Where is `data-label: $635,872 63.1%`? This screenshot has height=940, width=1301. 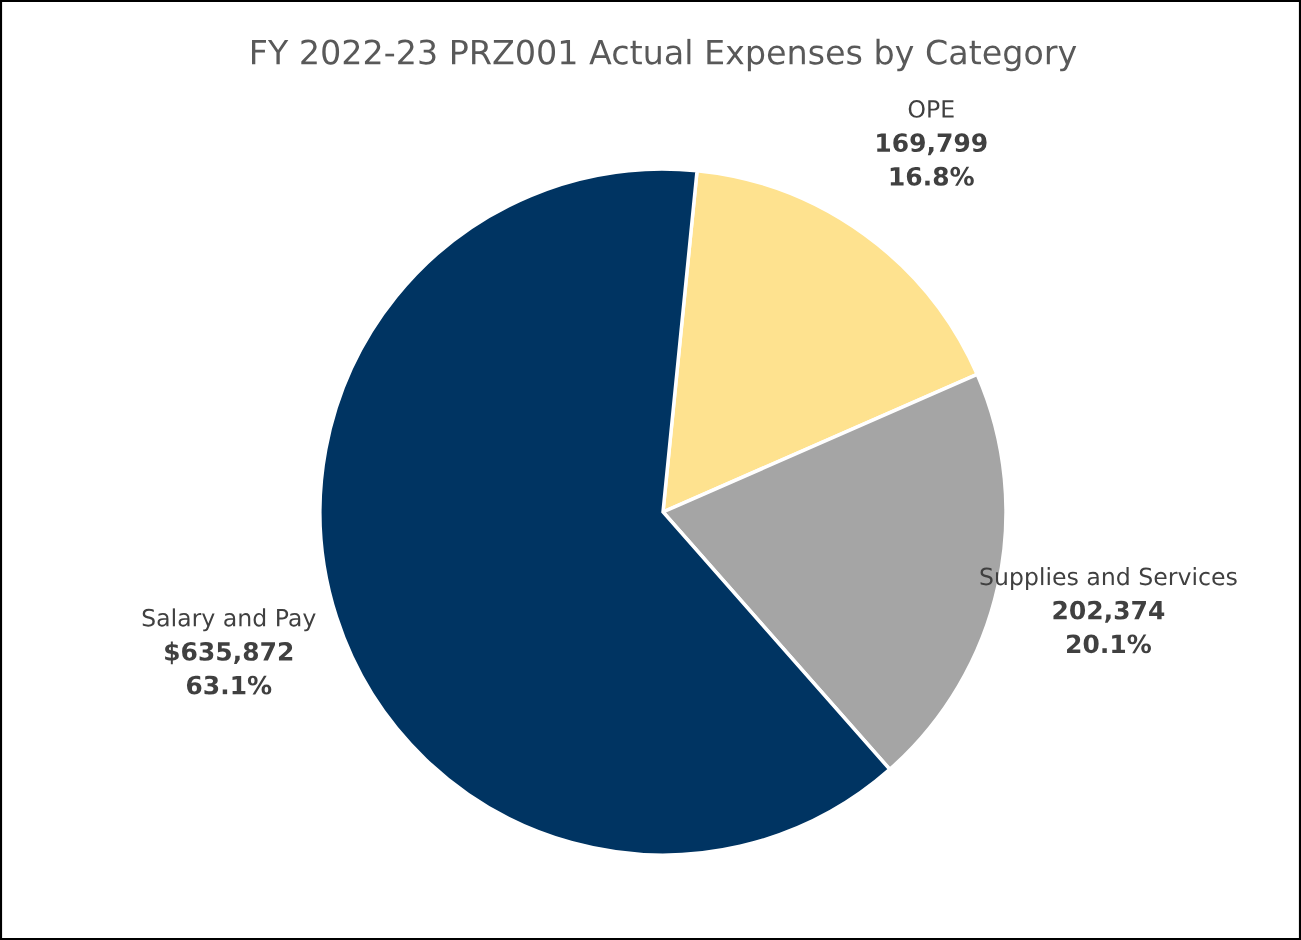 data-label: $635,872 63.1% is located at coordinates (229, 668).